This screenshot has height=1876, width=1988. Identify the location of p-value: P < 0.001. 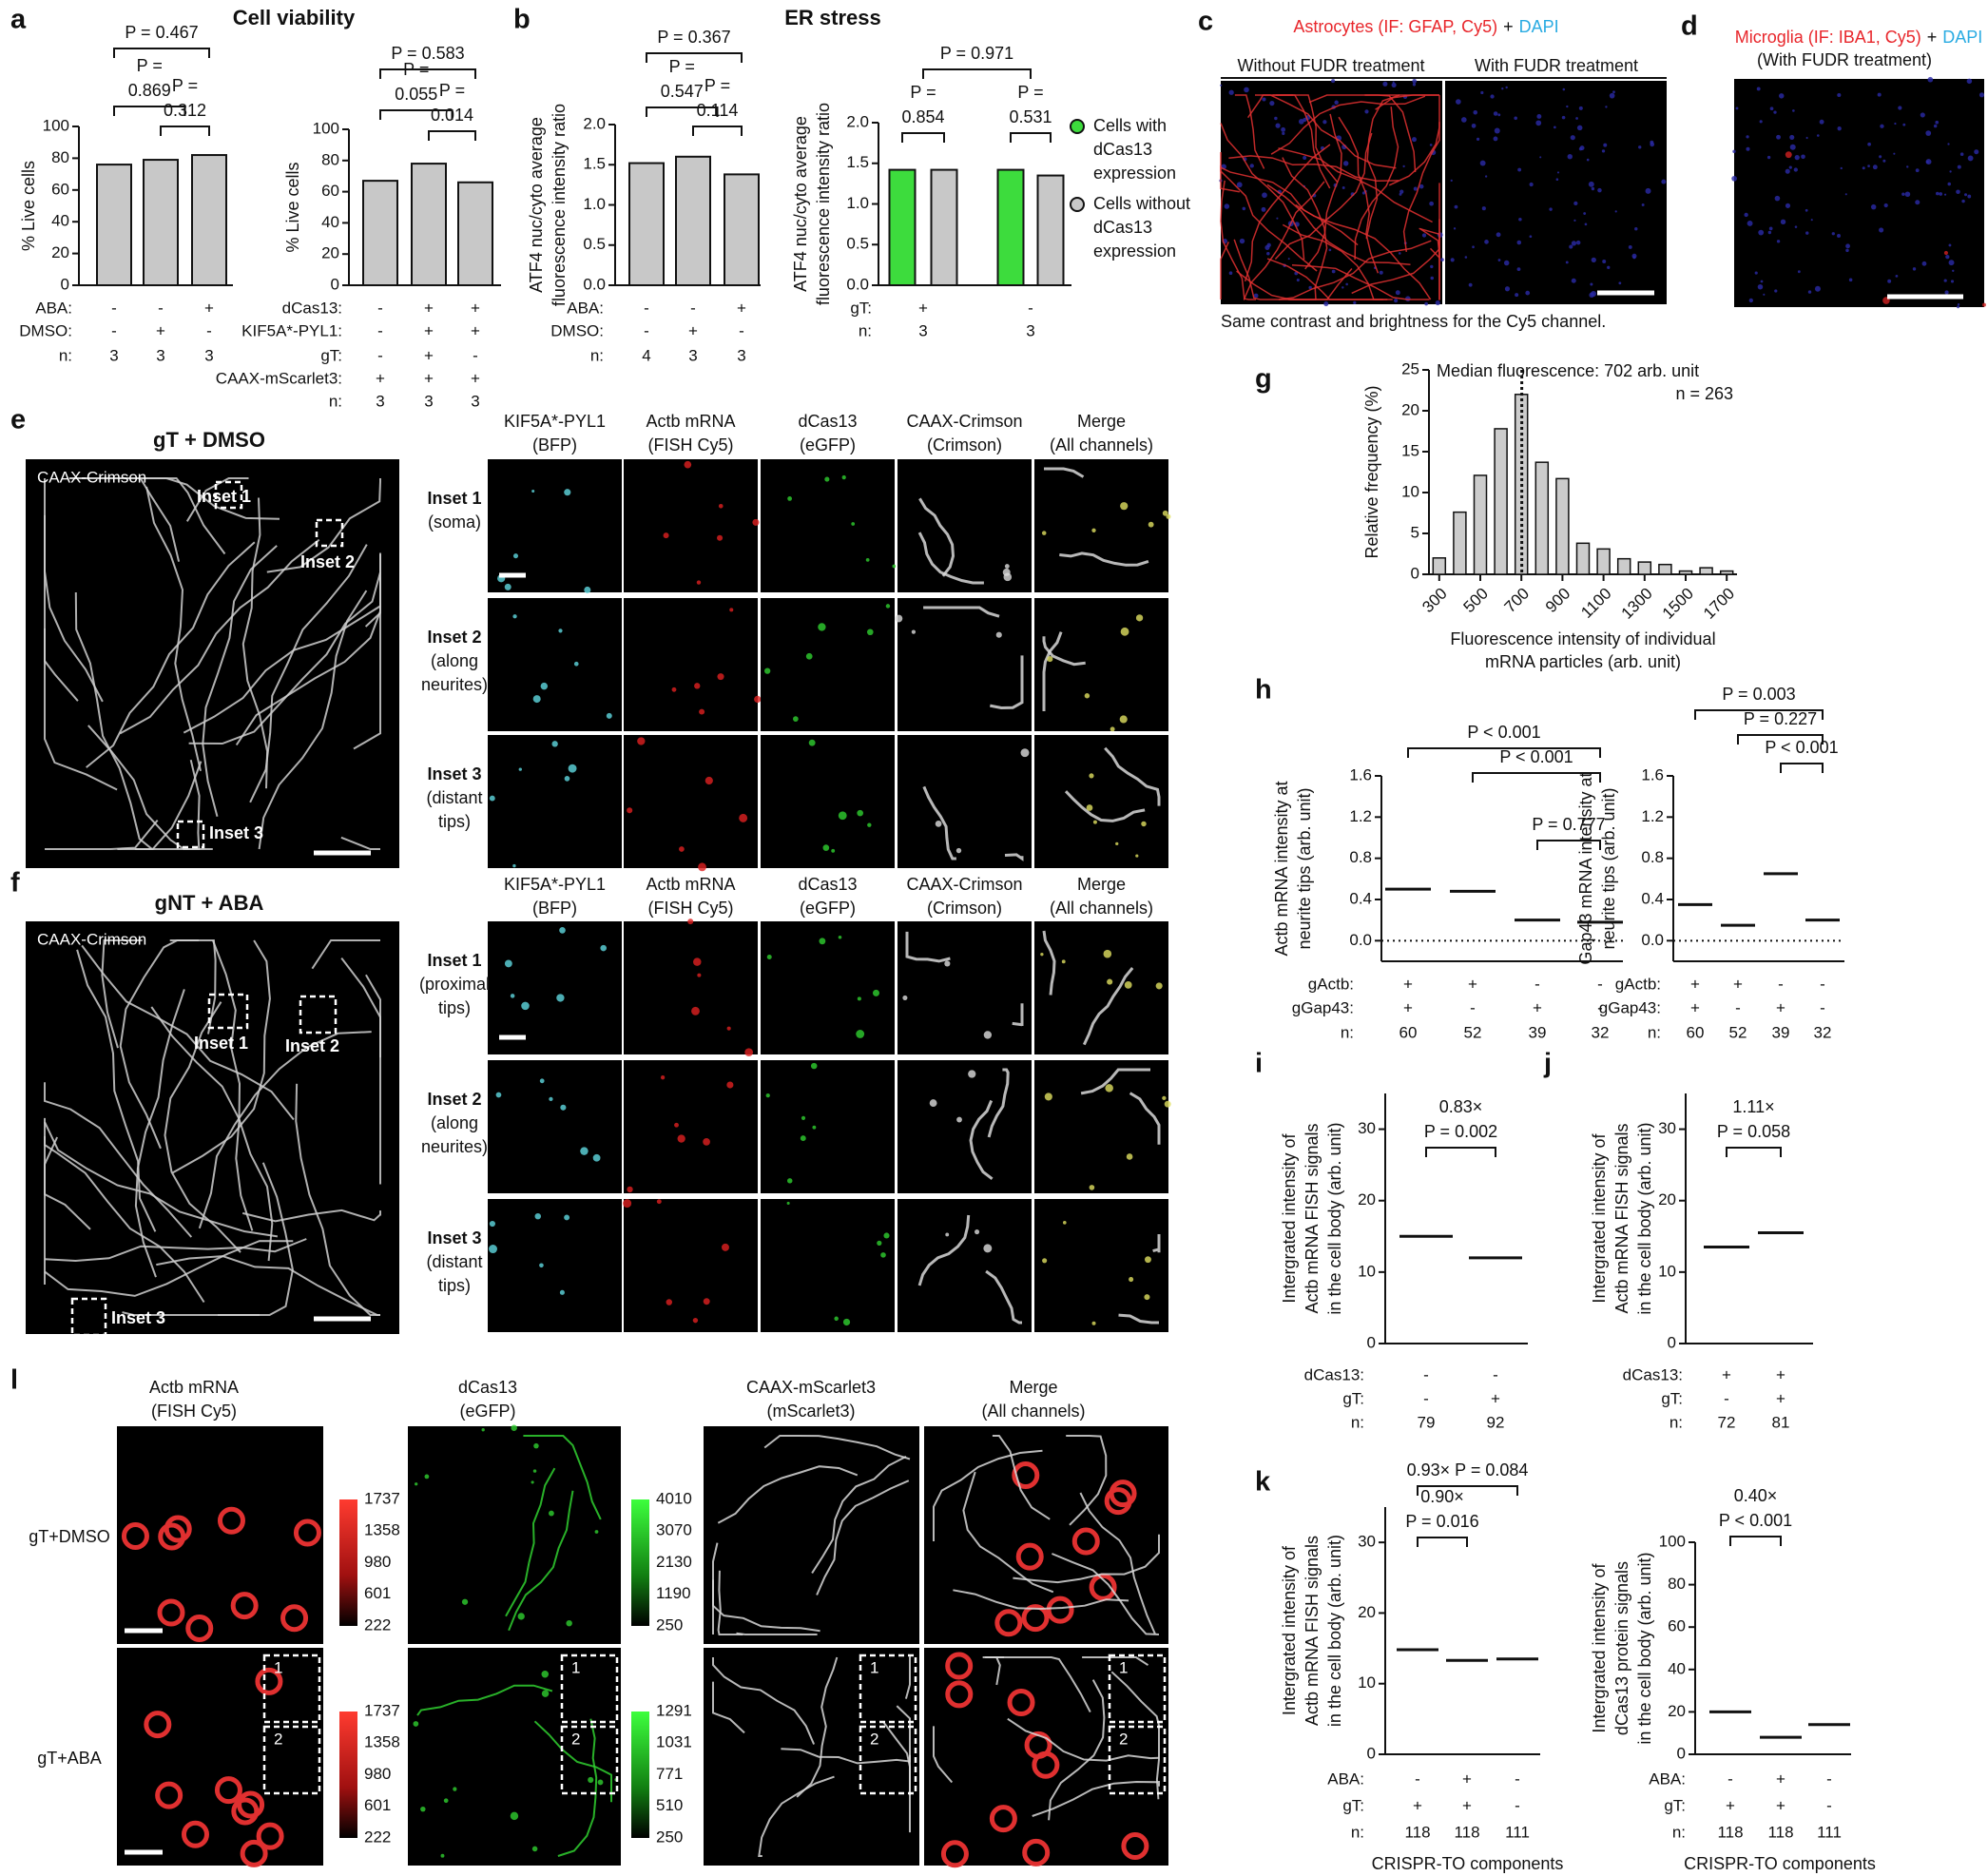
(1536, 757).